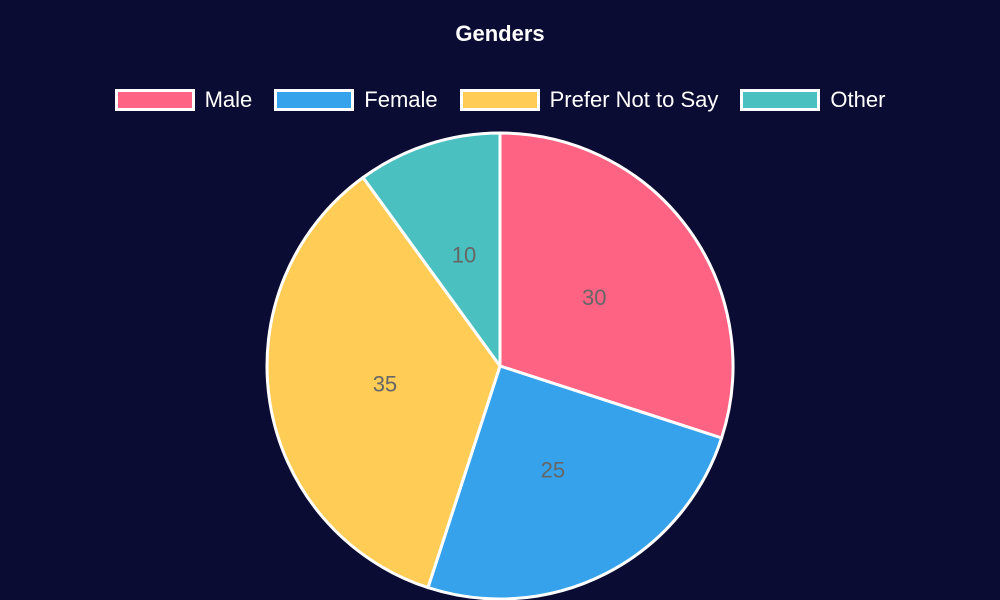 This screenshot has height=600, width=1000. I want to click on legend-item-female: Female, so click(356, 100).